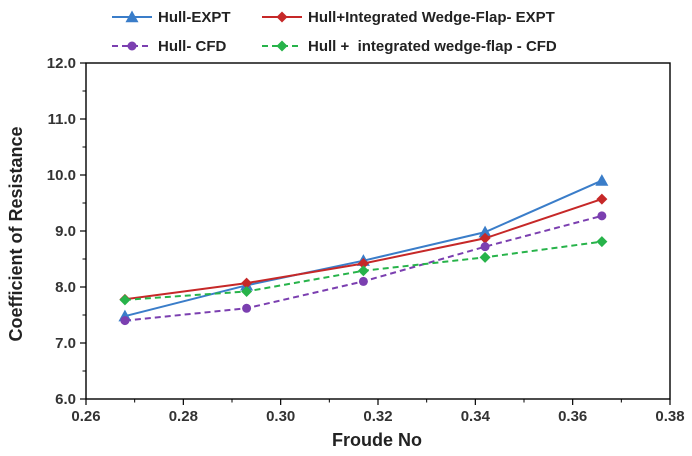 Image resolution: width=692 pixels, height=456 pixels. What do you see at coordinates (65, 399) in the screenshot?
I see `y-tick-label: 6.0` at bounding box center [65, 399].